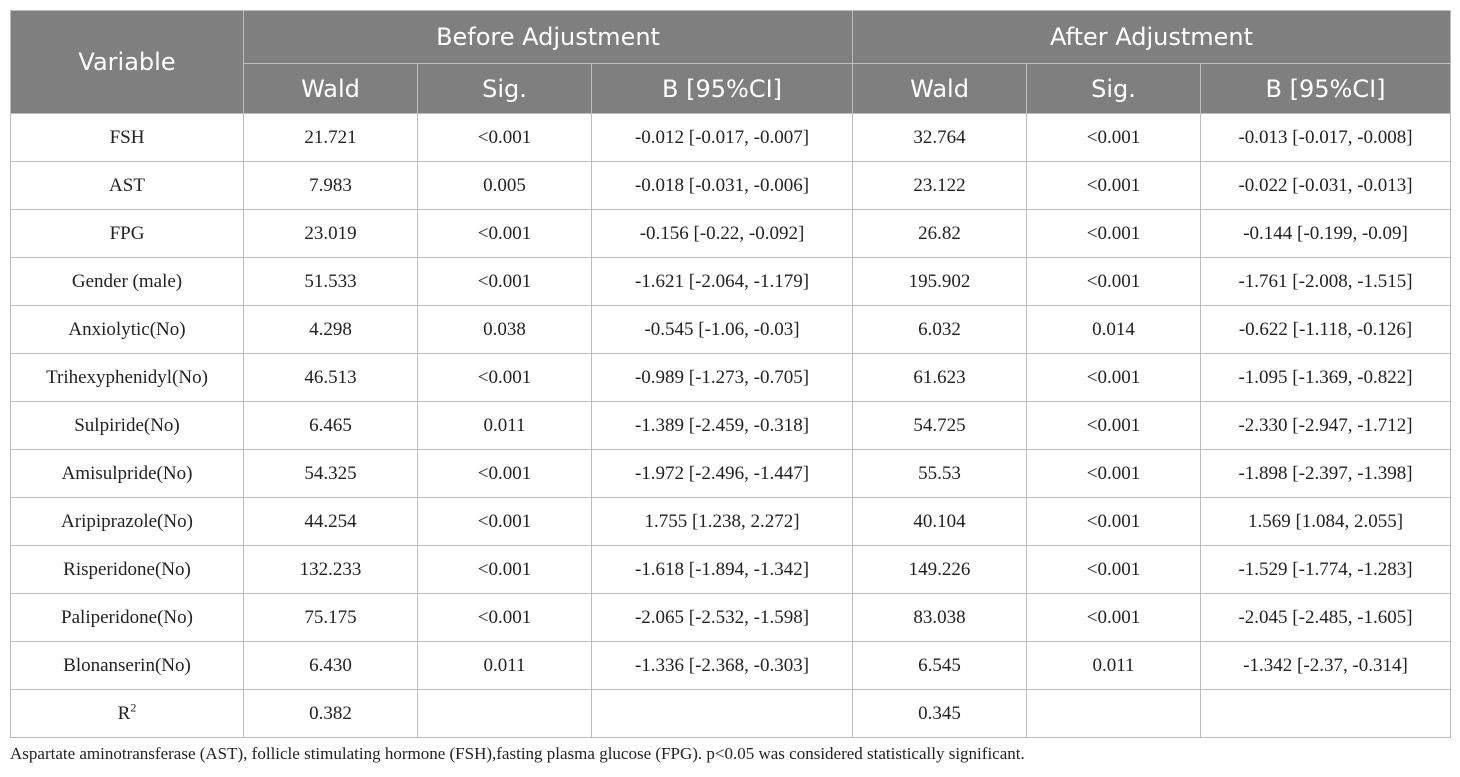  I want to click on cell-r2-b-before, so click(722, 713).